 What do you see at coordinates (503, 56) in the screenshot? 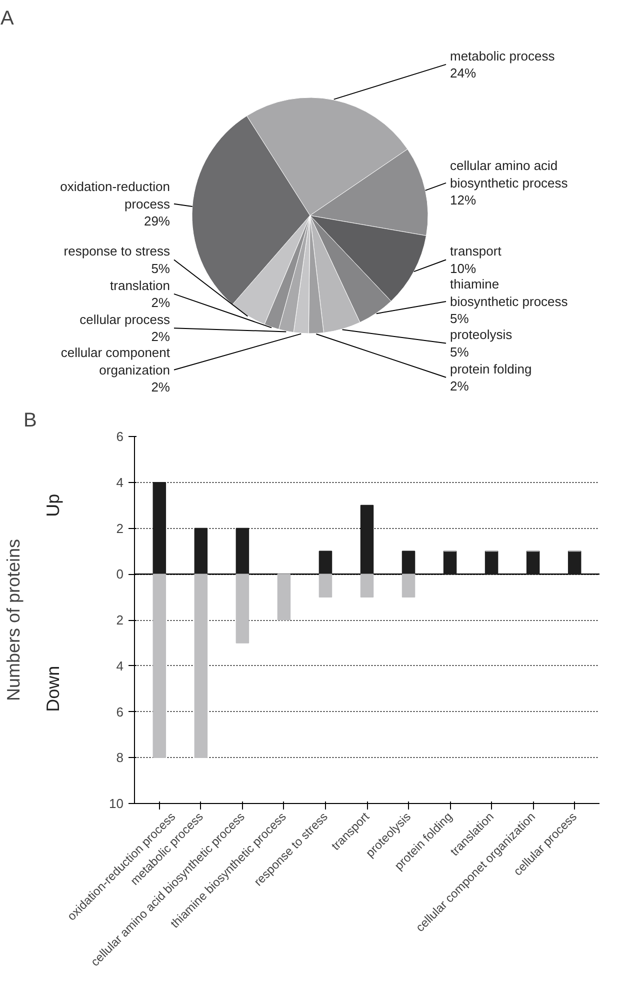
I see `slice-label: metabolic process` at bounding box center [503, 56].